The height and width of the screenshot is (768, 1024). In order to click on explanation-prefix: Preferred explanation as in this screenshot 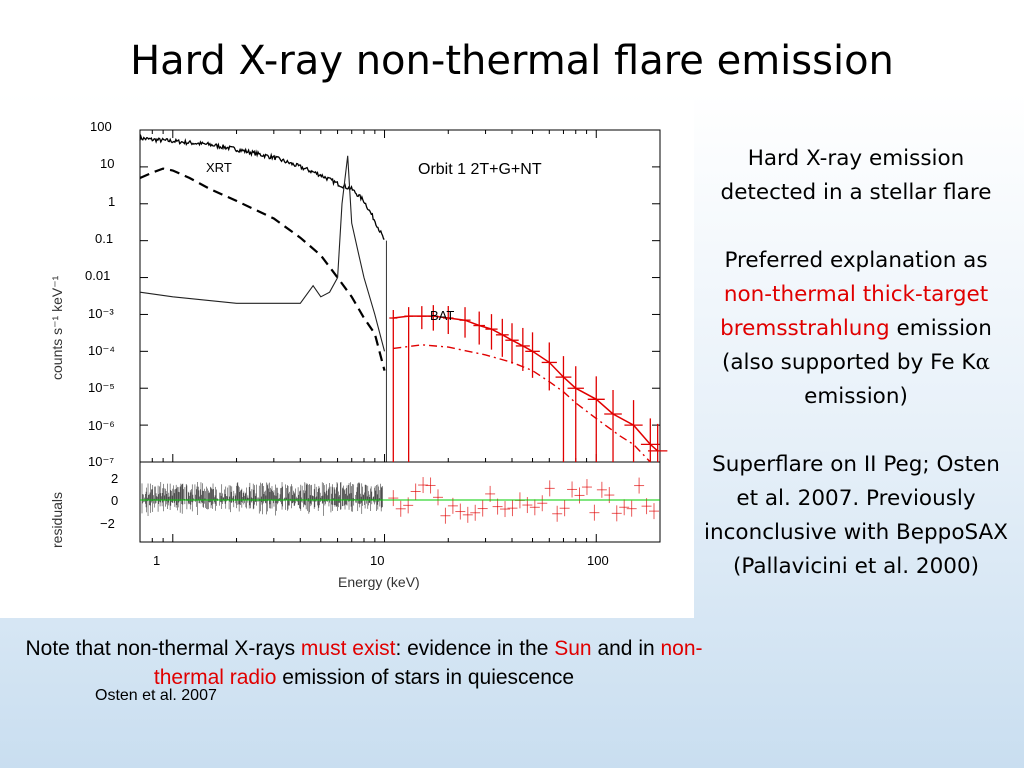, I will do `click(856, 260)`.